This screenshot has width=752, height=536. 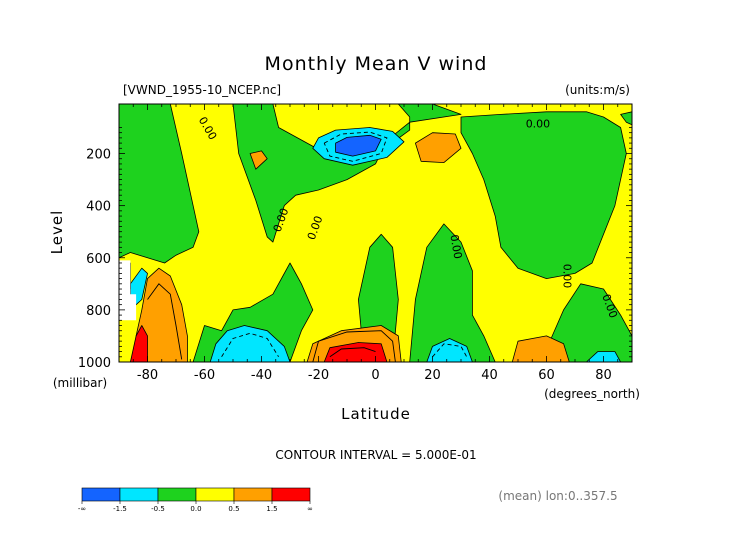 I want to click on colorbar-tick-label: -1.5, so click(x=120, y=509).